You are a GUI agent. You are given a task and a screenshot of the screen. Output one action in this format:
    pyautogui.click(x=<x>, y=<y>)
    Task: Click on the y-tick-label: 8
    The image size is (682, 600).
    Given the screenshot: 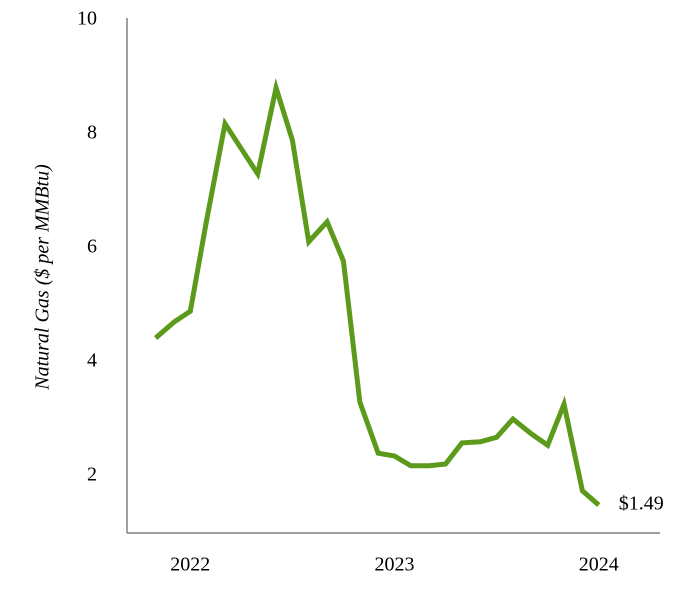 What is the action you would take?
    pyautogui.click(x=92, y=133)
    